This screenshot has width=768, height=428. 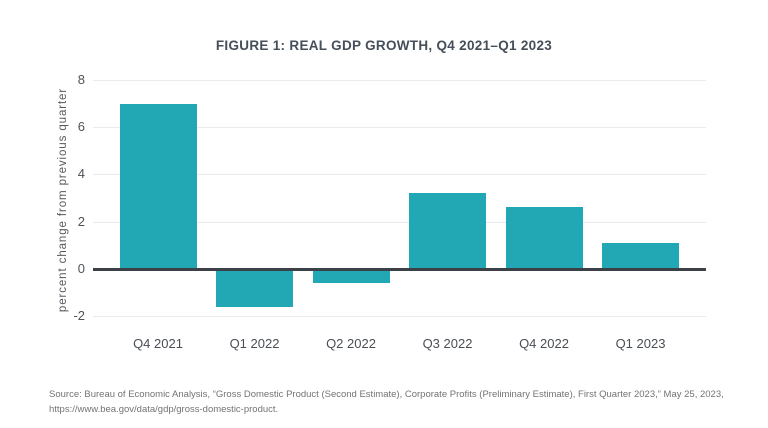 What do you see at coordinates (81, 79) in the screenshot?
I see `y-tick-label-8: 8` at bounding box center [81, 79].